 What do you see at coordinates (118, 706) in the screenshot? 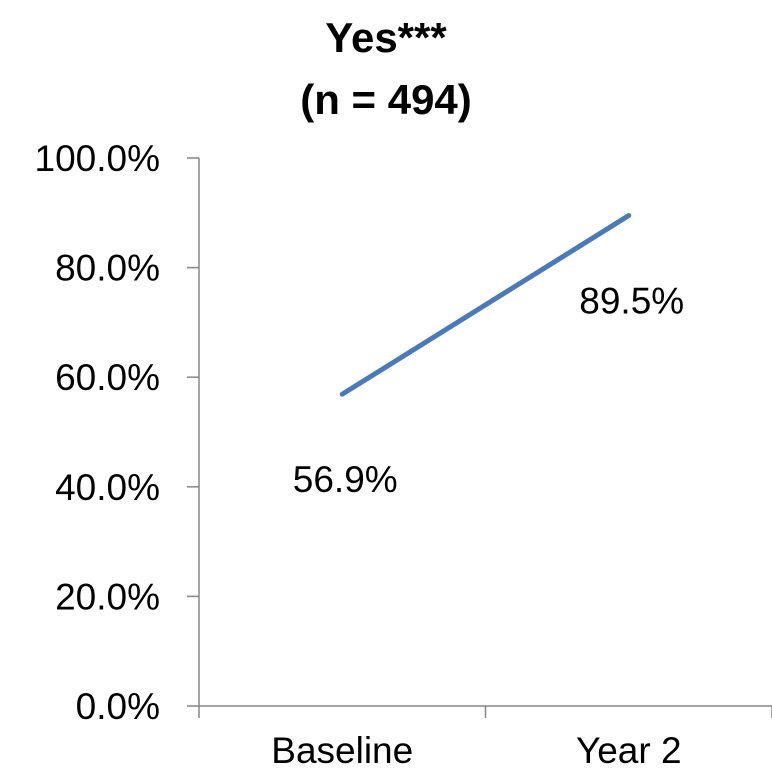
I see `y-tick-label: 0.0%` at bounding box center [118, 706].